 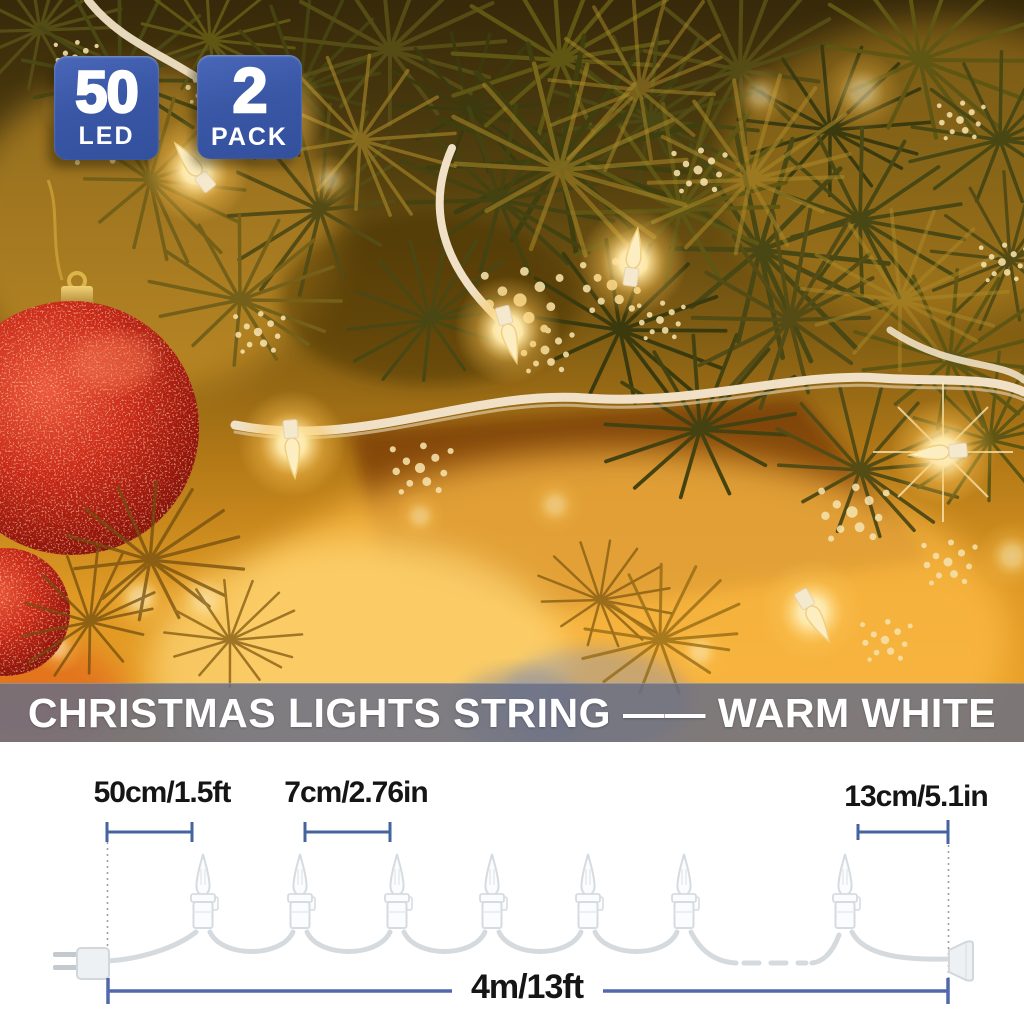 What do you see at coordinates (943, 452) in the screenshot?
I see `lit-bulb-starburst` at bounding box center [943, 452].